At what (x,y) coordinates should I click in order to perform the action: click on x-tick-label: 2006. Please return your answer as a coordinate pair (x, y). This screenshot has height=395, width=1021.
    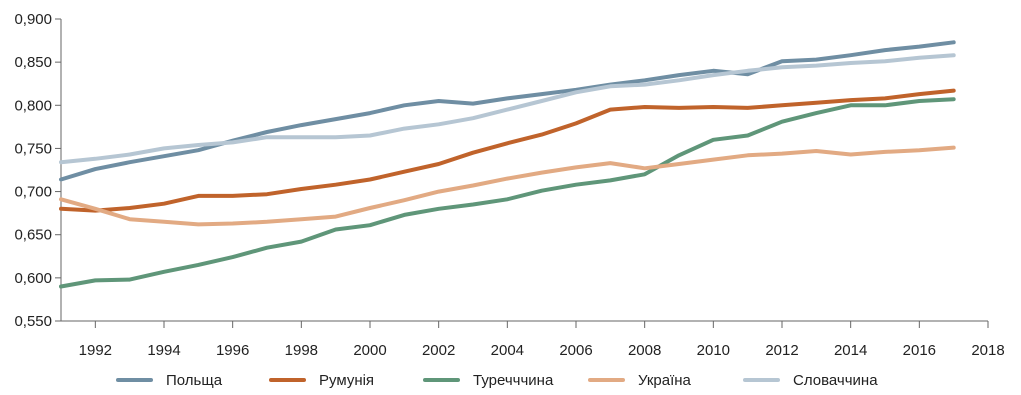
    Looking at the image, I should click on (575, 350).